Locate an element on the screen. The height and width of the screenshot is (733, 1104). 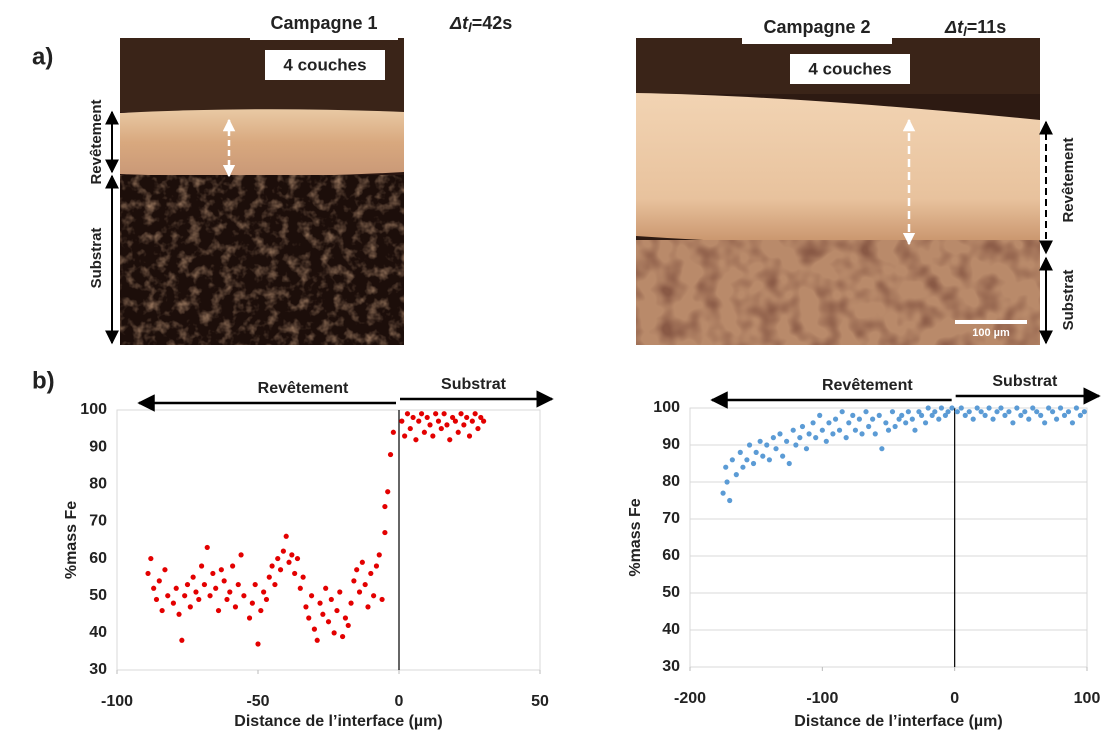
panel-label: b) is located at coordinates (43, 380).